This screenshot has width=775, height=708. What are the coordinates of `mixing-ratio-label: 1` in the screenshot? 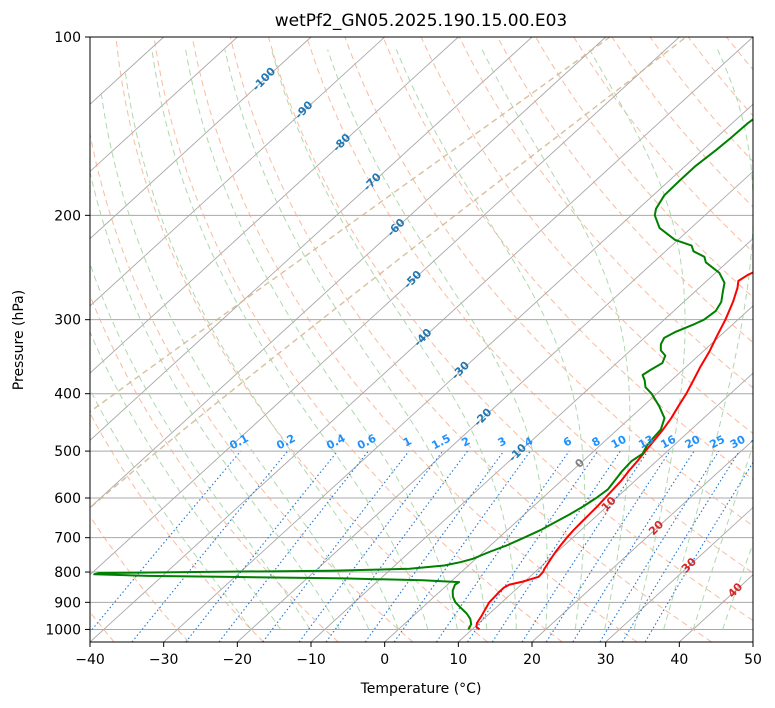 It's located at (407, 441).